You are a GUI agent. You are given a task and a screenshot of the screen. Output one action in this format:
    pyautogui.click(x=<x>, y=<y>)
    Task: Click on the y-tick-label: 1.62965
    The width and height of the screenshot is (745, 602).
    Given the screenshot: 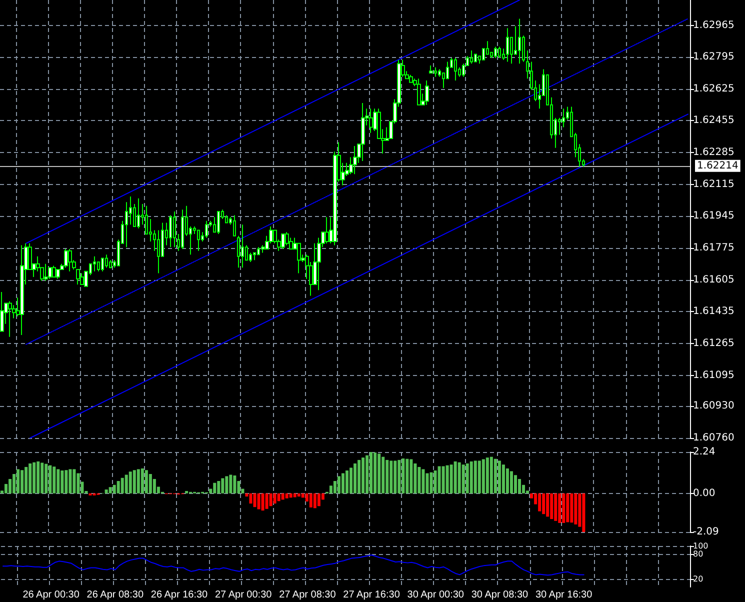 What is the action you would take?
    pyautogui.click(x=713, y=25)
    